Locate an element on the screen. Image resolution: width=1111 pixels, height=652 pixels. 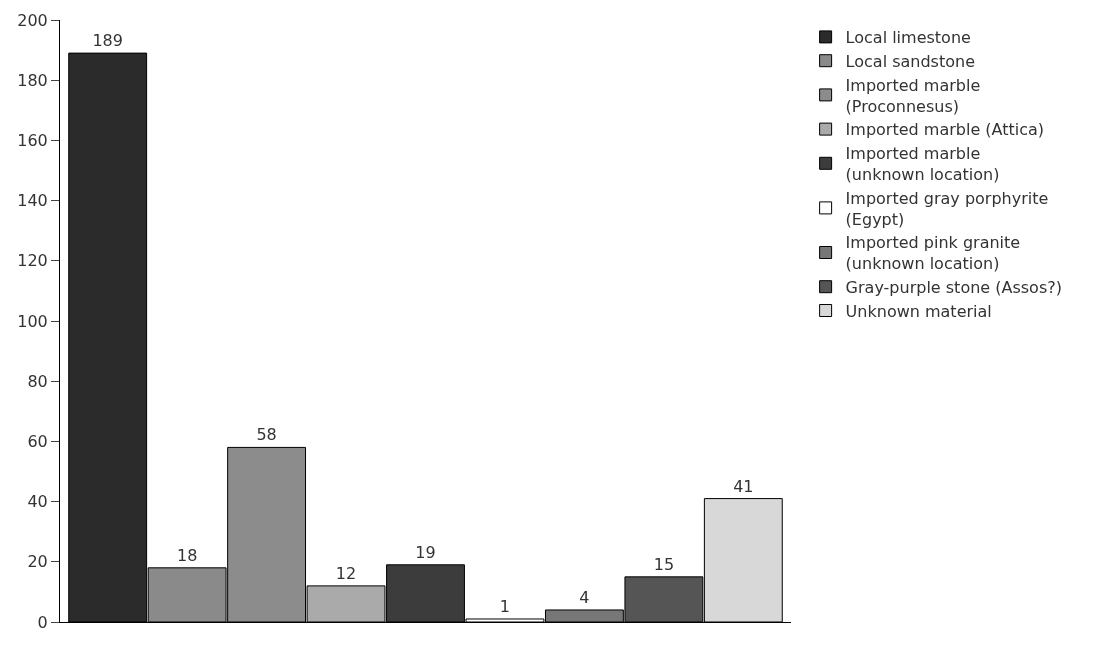
legend-label: Imported marble (Attica) is located at coordinates (945, 130).